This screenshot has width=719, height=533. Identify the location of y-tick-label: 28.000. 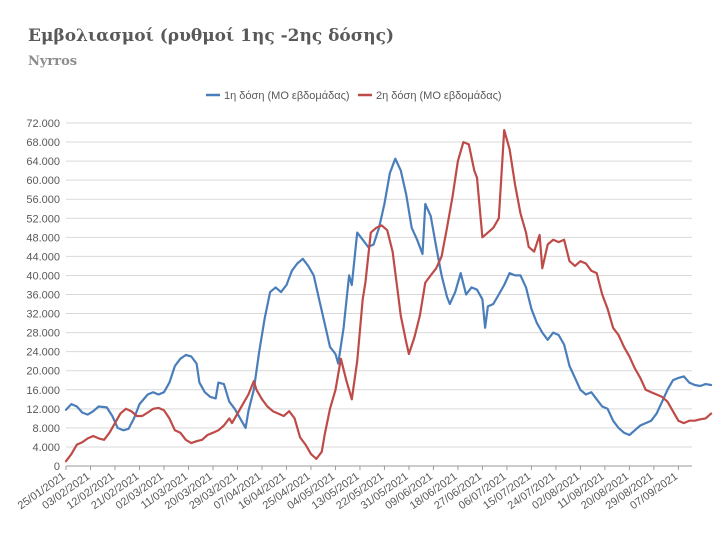
(43, 334).